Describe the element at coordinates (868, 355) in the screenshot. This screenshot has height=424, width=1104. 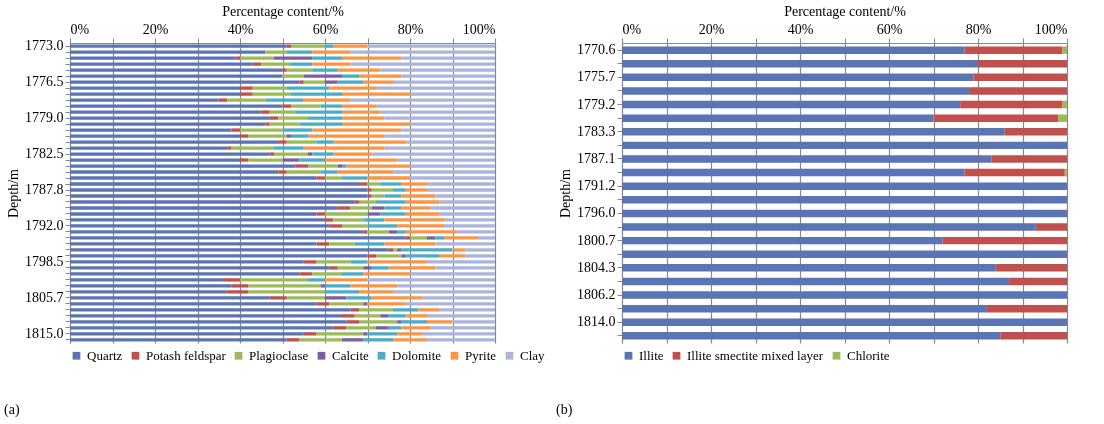
I see `legend-label: Chlorite` at that location.